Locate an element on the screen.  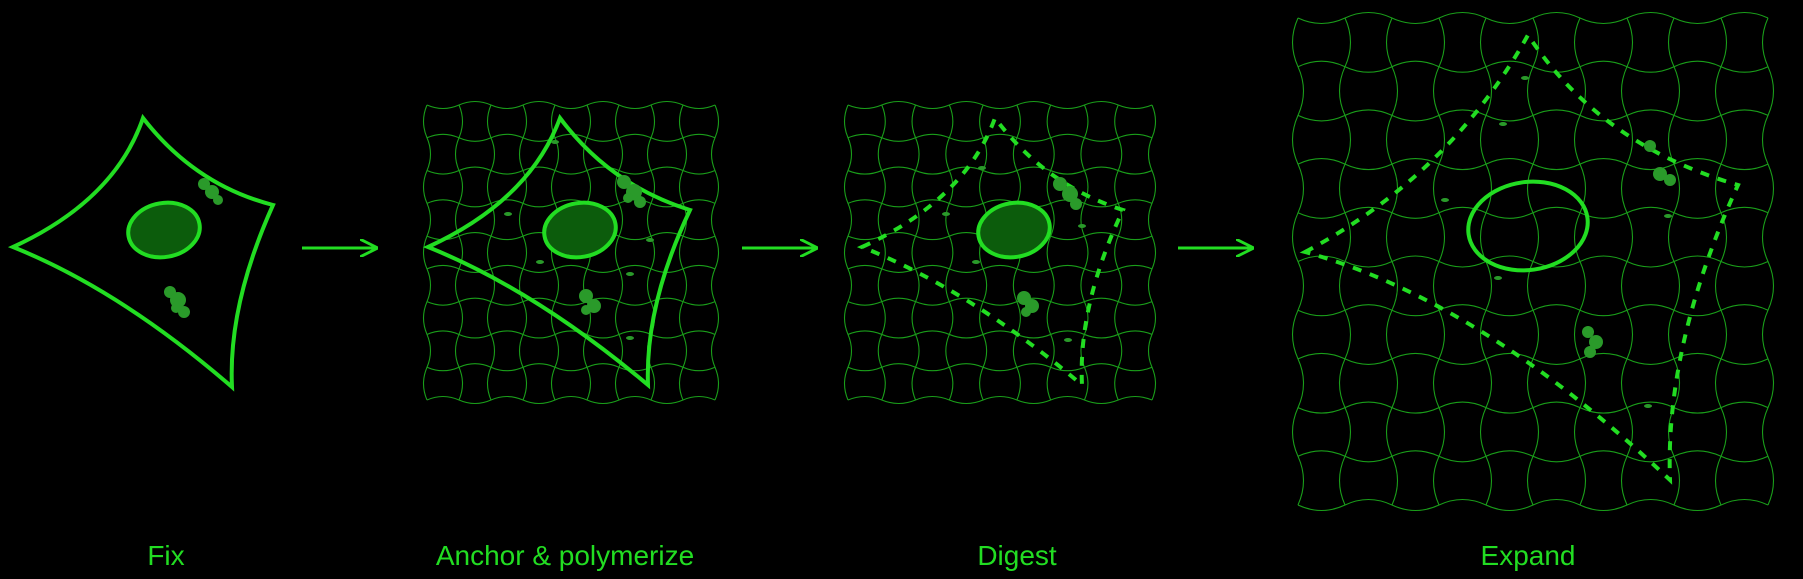
stage-anchor-polymerize is located at coordinates (571, 252).